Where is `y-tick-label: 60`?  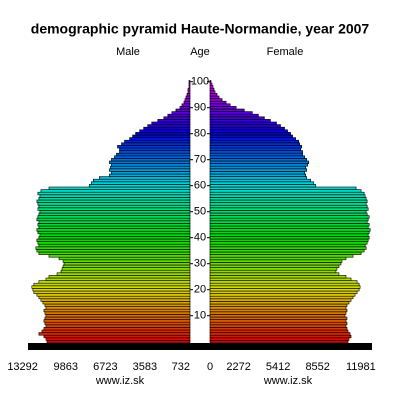
y-tick-label: 60 is located at coordinates (200, 186).